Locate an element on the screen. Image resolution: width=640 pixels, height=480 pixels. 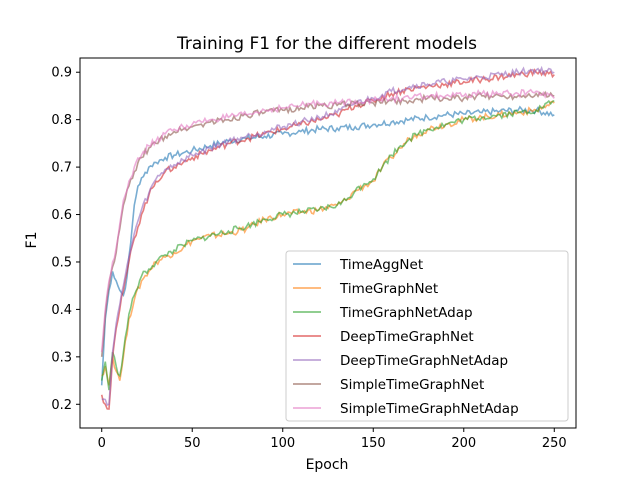
x-tick-label: 100 is located at coordinates (282, 443).